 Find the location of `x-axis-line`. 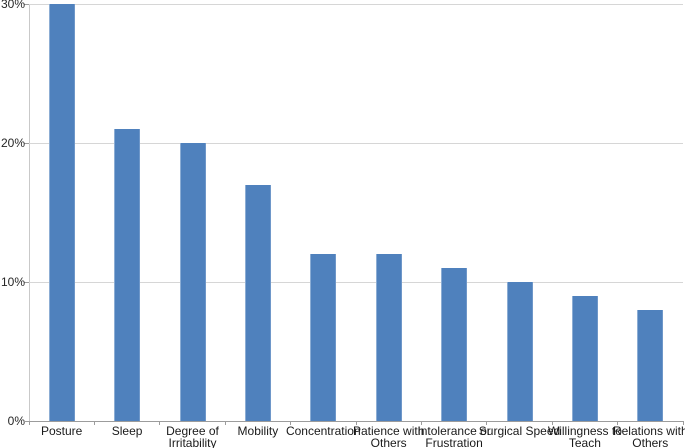

x-axis-line is located at coordinates (353, 421).